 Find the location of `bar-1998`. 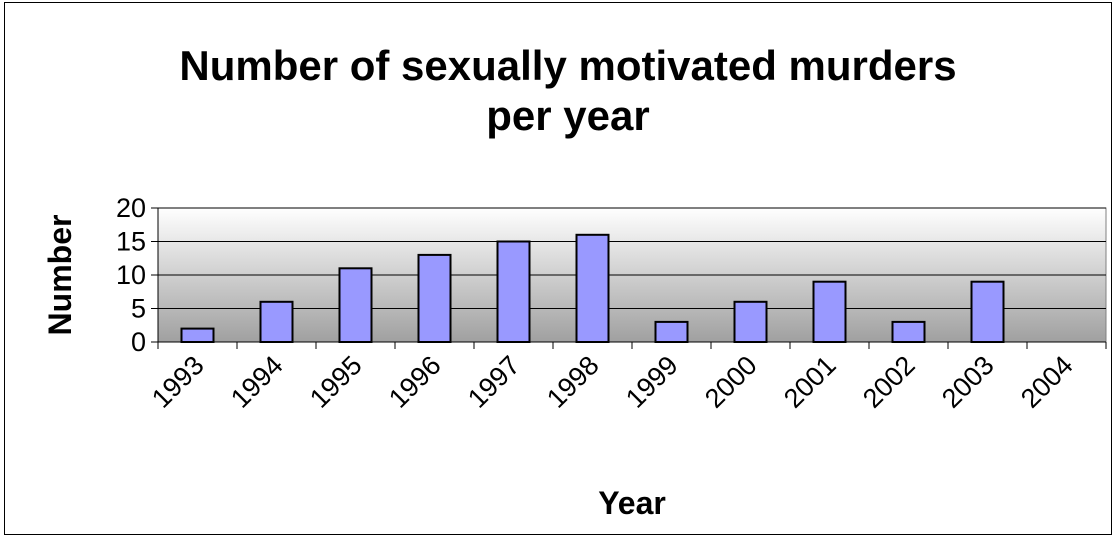

bar-1998 is located at coordinates (592, 288).